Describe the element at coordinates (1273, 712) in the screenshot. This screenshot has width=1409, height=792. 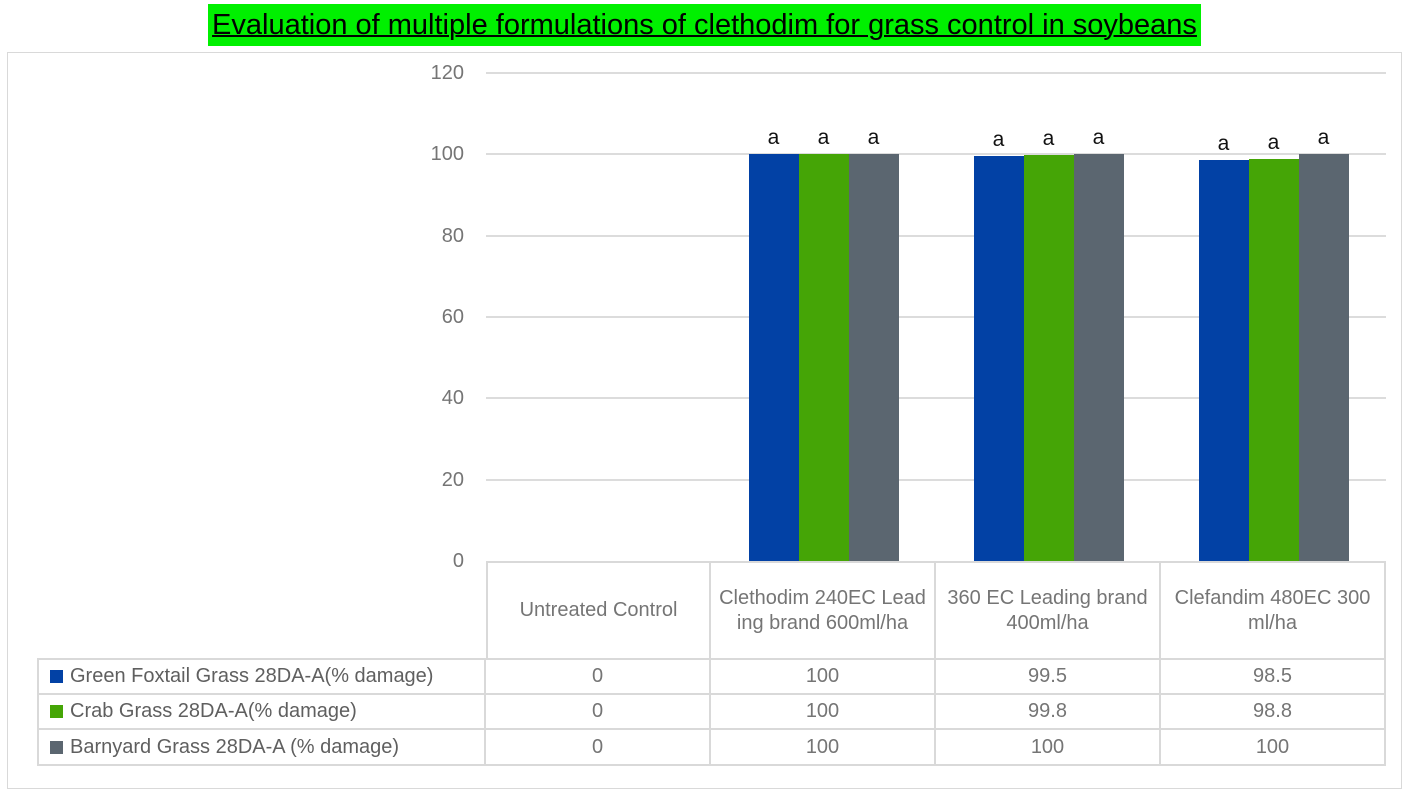
I see `value-cell: 98.8` at that location.